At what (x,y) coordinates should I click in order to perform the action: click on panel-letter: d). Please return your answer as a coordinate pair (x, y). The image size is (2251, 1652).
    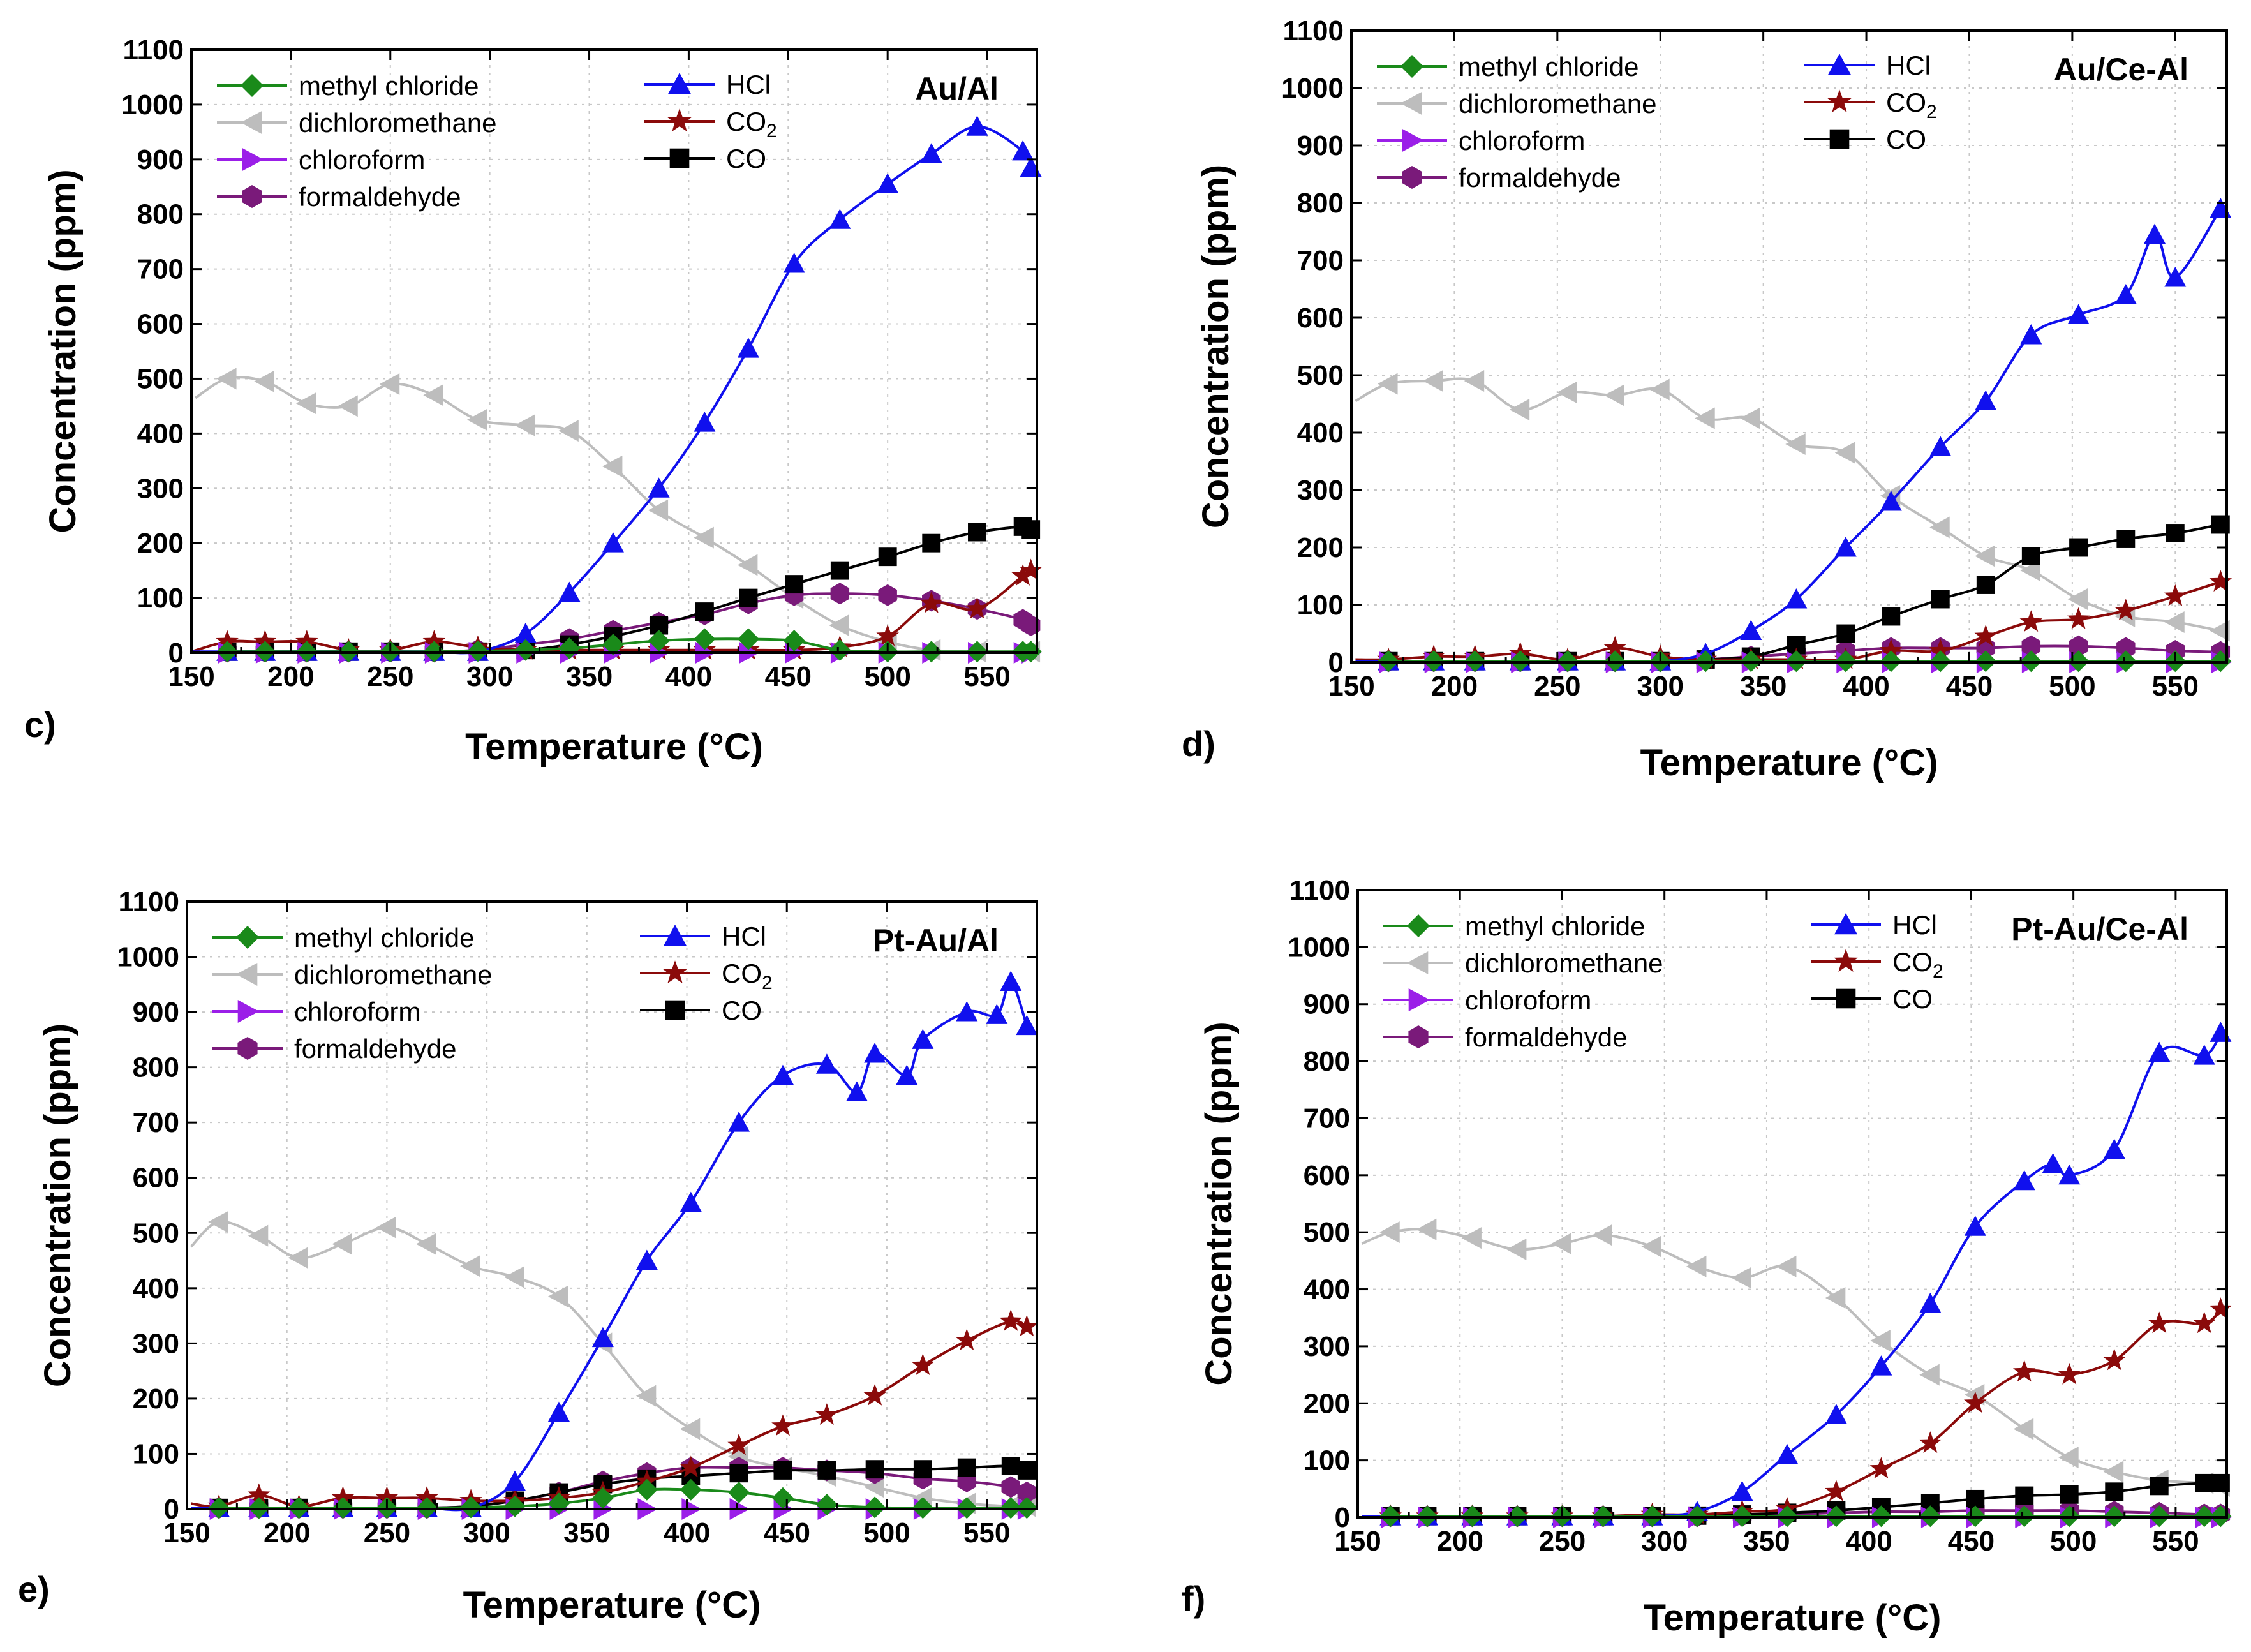
    Looking at the image, I should click on (1199, 744).